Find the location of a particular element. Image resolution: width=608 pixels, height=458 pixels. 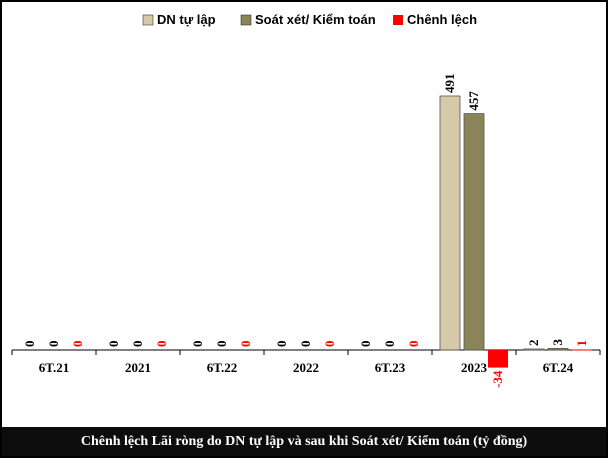

x-tick-label: 6T.21 is located at coordinates (54, 367).